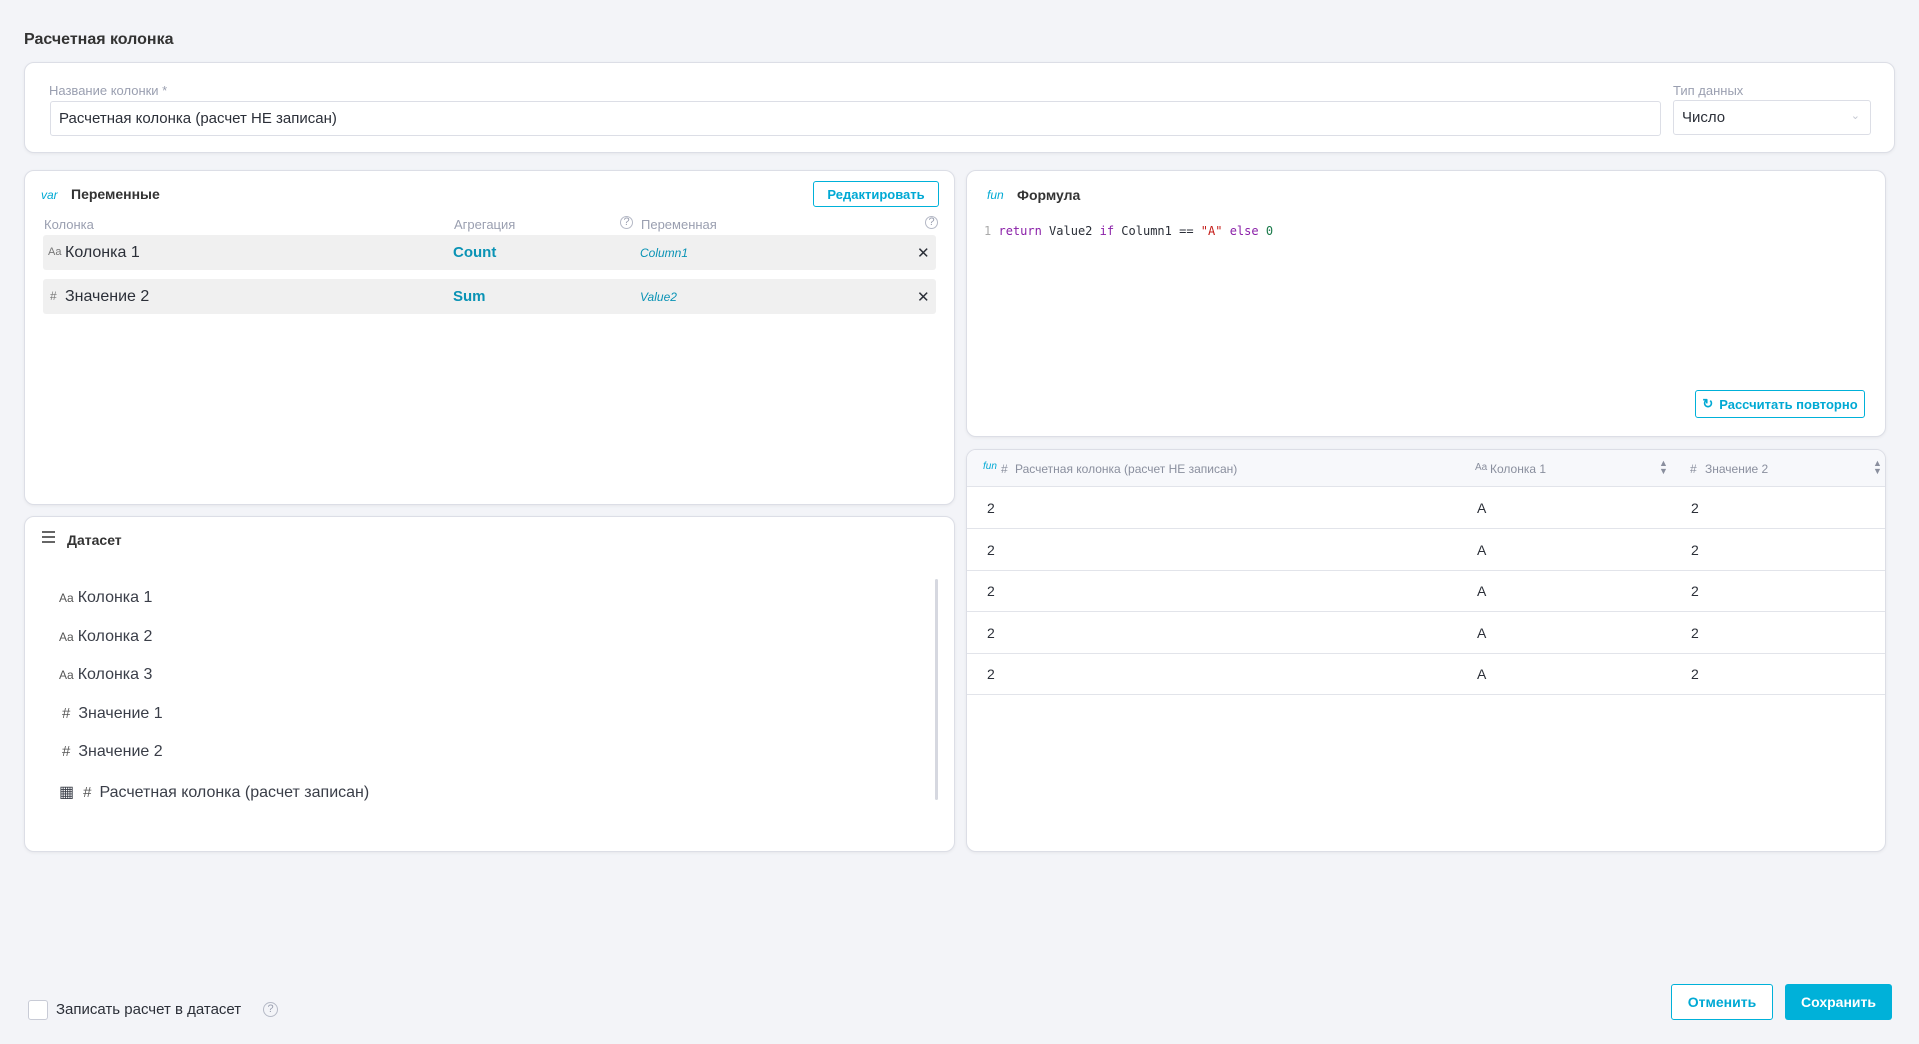 This screenshot has width=1919, height=1044. Describe the element at coordinates (855, 118) in the screenshot. I see `column-name-input: Расчетная колонка (расчет НЕ записан)` at that location.